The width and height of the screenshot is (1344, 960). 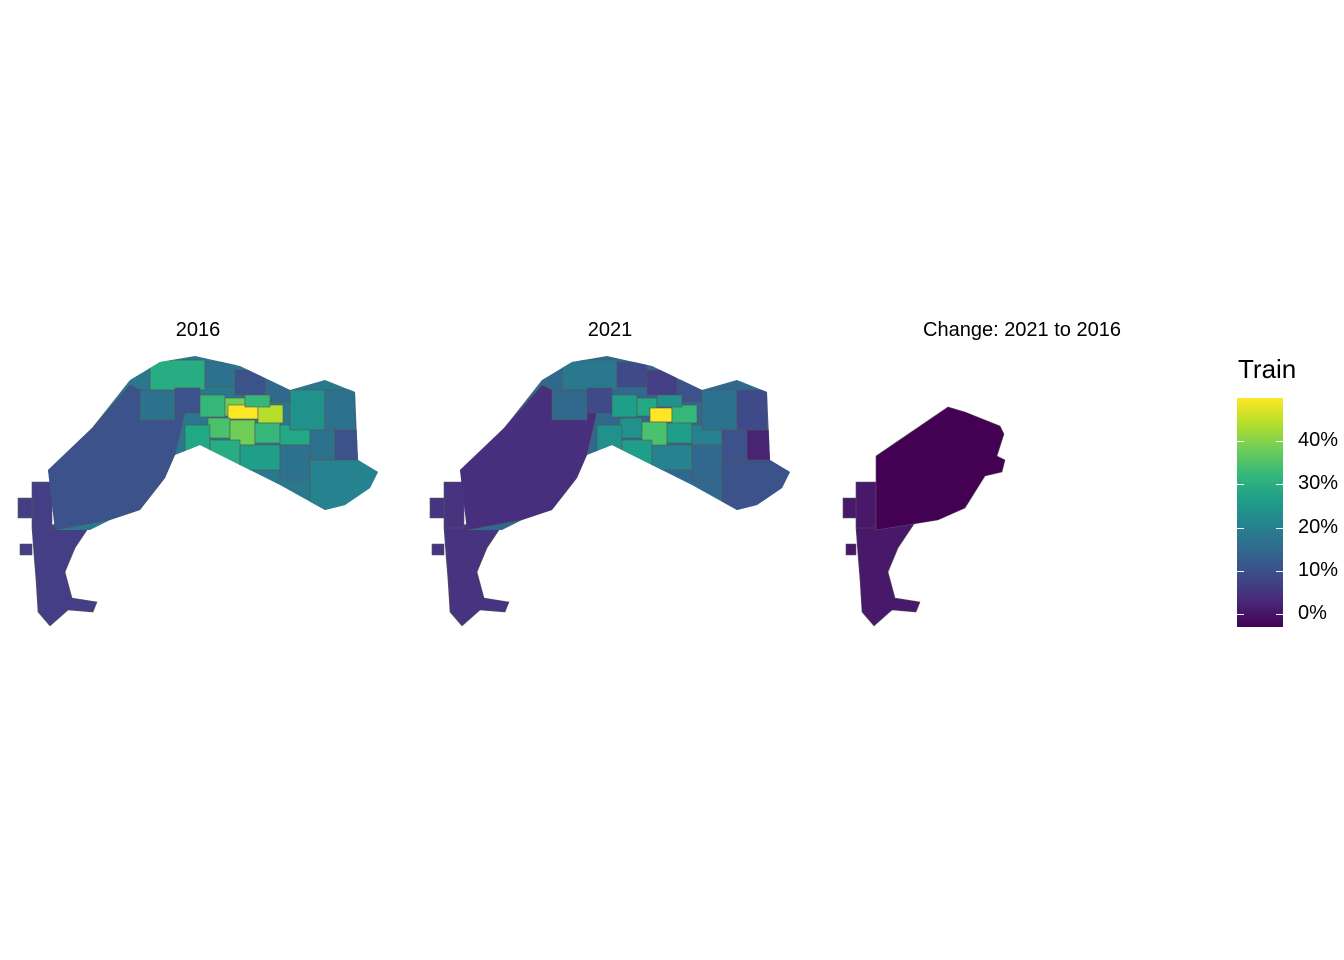 I want to click on legend-tick-label: 0%, so click(x=1312, y=613).